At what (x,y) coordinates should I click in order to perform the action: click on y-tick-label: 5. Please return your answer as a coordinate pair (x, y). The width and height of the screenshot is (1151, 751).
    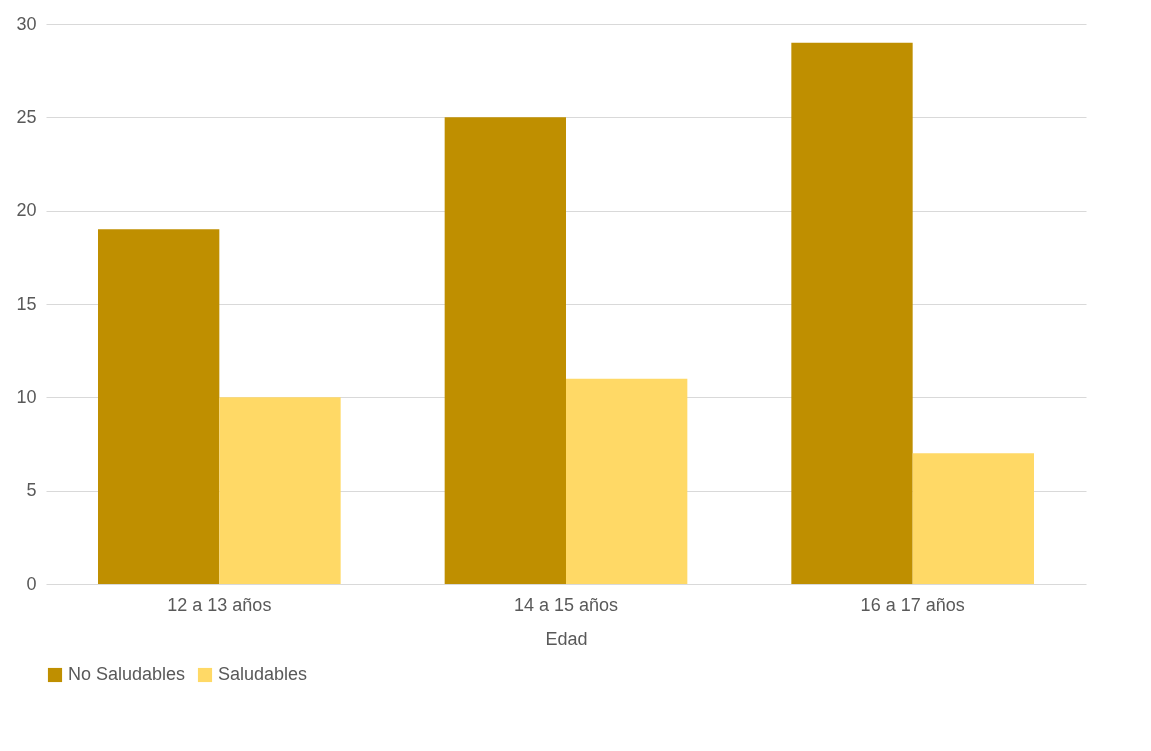
    Looking at the image, I should click on (31, 490).